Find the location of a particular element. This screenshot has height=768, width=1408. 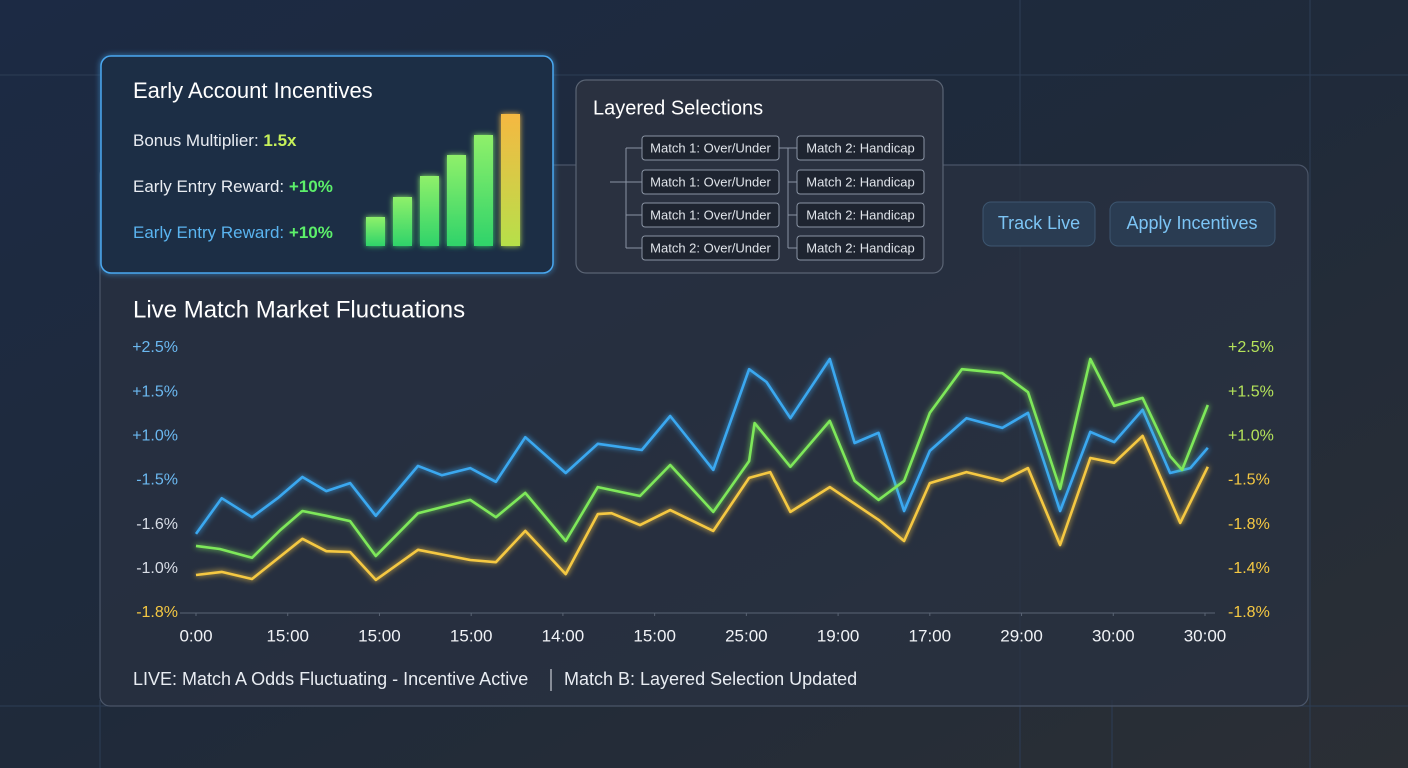

x-tick-label: 17:00 is located at coordinates (930, 635).